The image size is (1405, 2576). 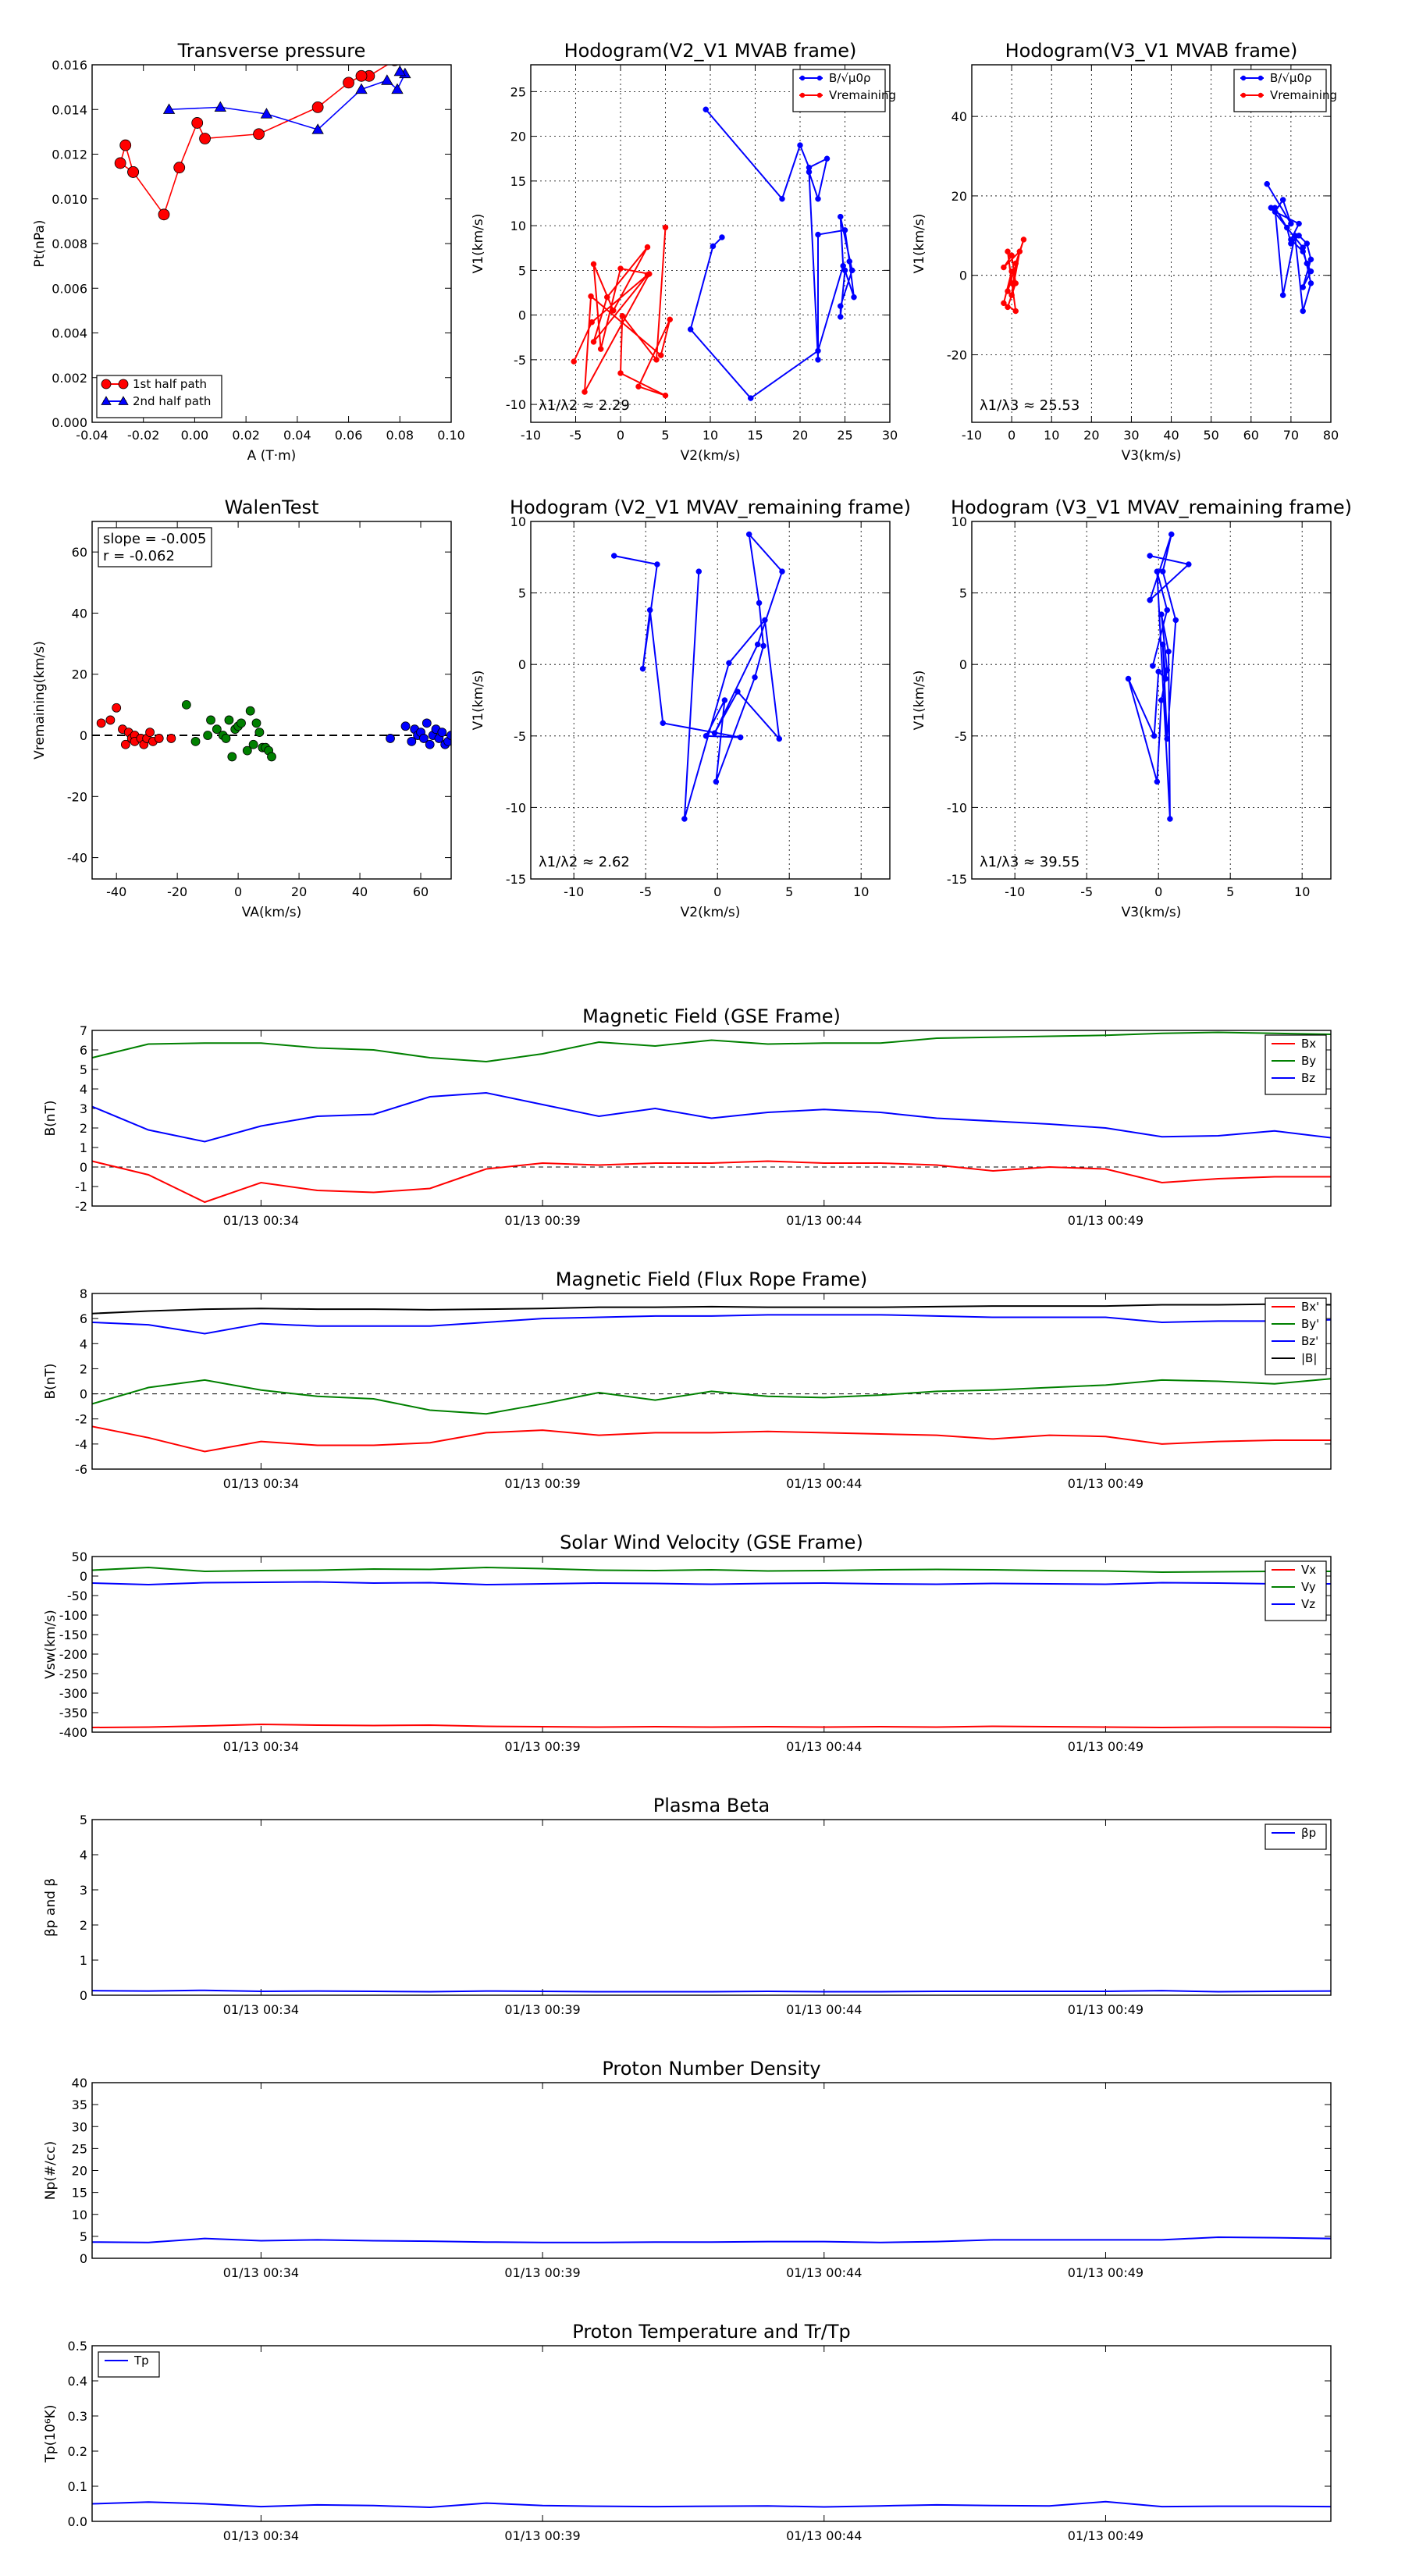 What do you see at coordinates (711, 51) in the screenshot?
I see `plot-title: Hodogram(V2_V1 MVAB frame)` at bounding box center [711, 51].